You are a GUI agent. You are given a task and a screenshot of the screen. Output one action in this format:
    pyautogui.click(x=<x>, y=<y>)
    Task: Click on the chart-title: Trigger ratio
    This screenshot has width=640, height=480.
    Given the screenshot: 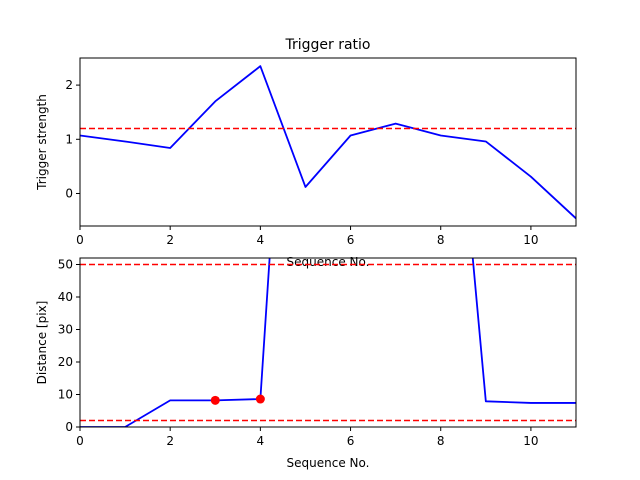 What is the action you would take?
    pyautogui.click(x=327, y=45)
    